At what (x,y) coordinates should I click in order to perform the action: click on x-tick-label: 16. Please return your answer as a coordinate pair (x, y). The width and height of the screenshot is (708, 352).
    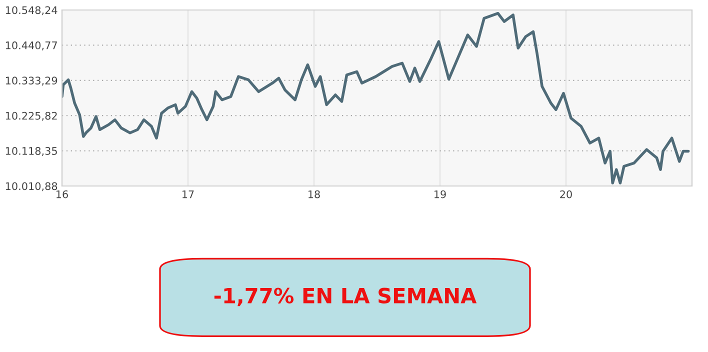
    Looking at the image, I should click on (62, 194).